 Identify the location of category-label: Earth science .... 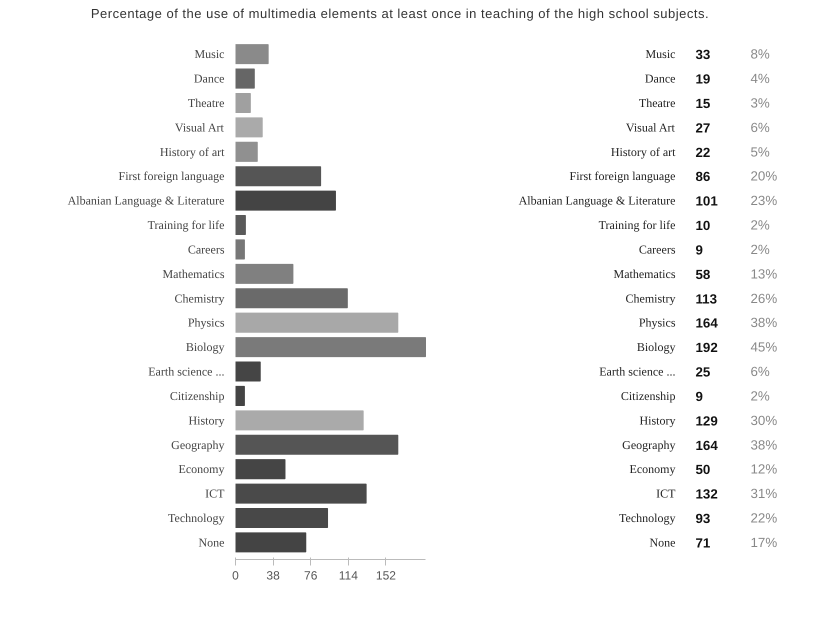
(637, 371).